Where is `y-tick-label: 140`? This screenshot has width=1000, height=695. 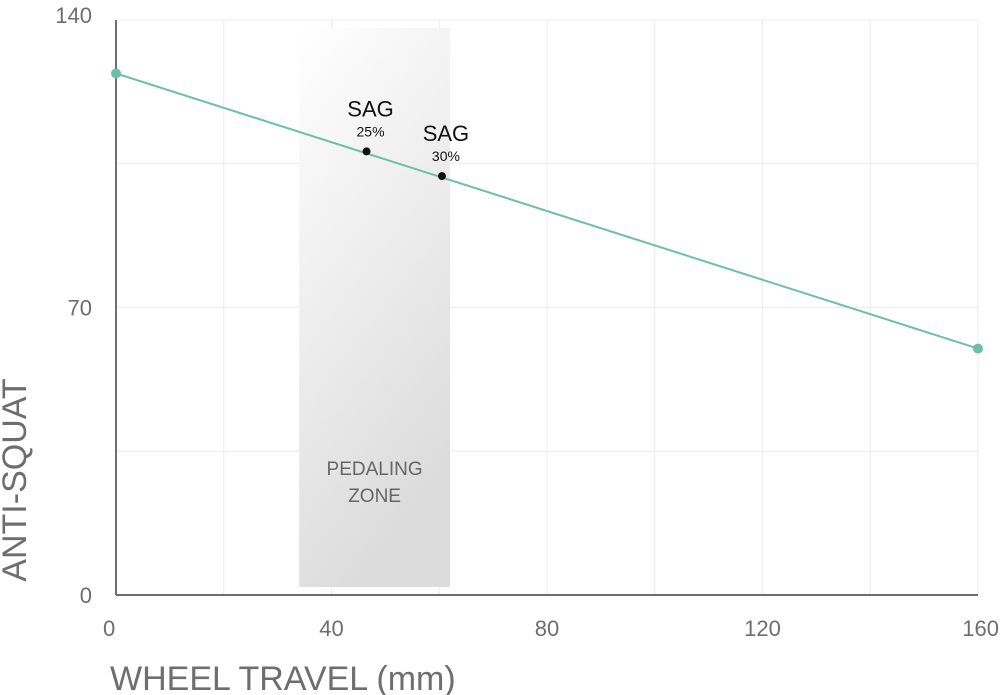
y-tick-label: 140 is located at coordinates (73, 15).